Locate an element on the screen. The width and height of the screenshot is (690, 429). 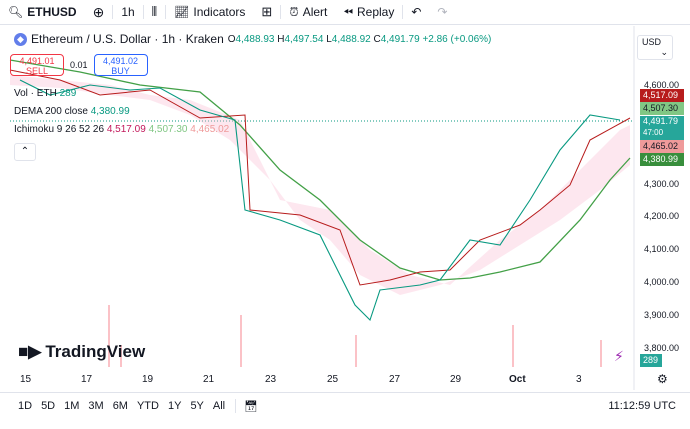
x-tick: 15 is located at coordinates (26, 379).